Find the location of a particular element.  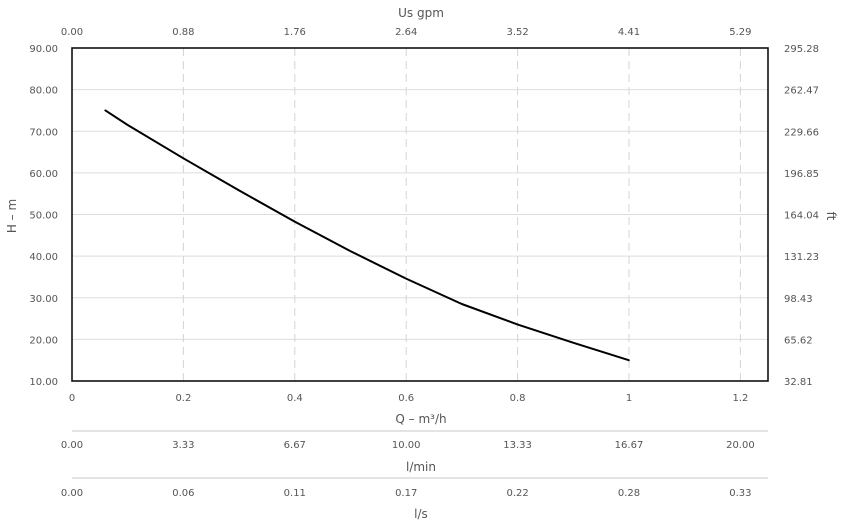

top-tick-label: 2.64 is located at coordinates (406, 32).